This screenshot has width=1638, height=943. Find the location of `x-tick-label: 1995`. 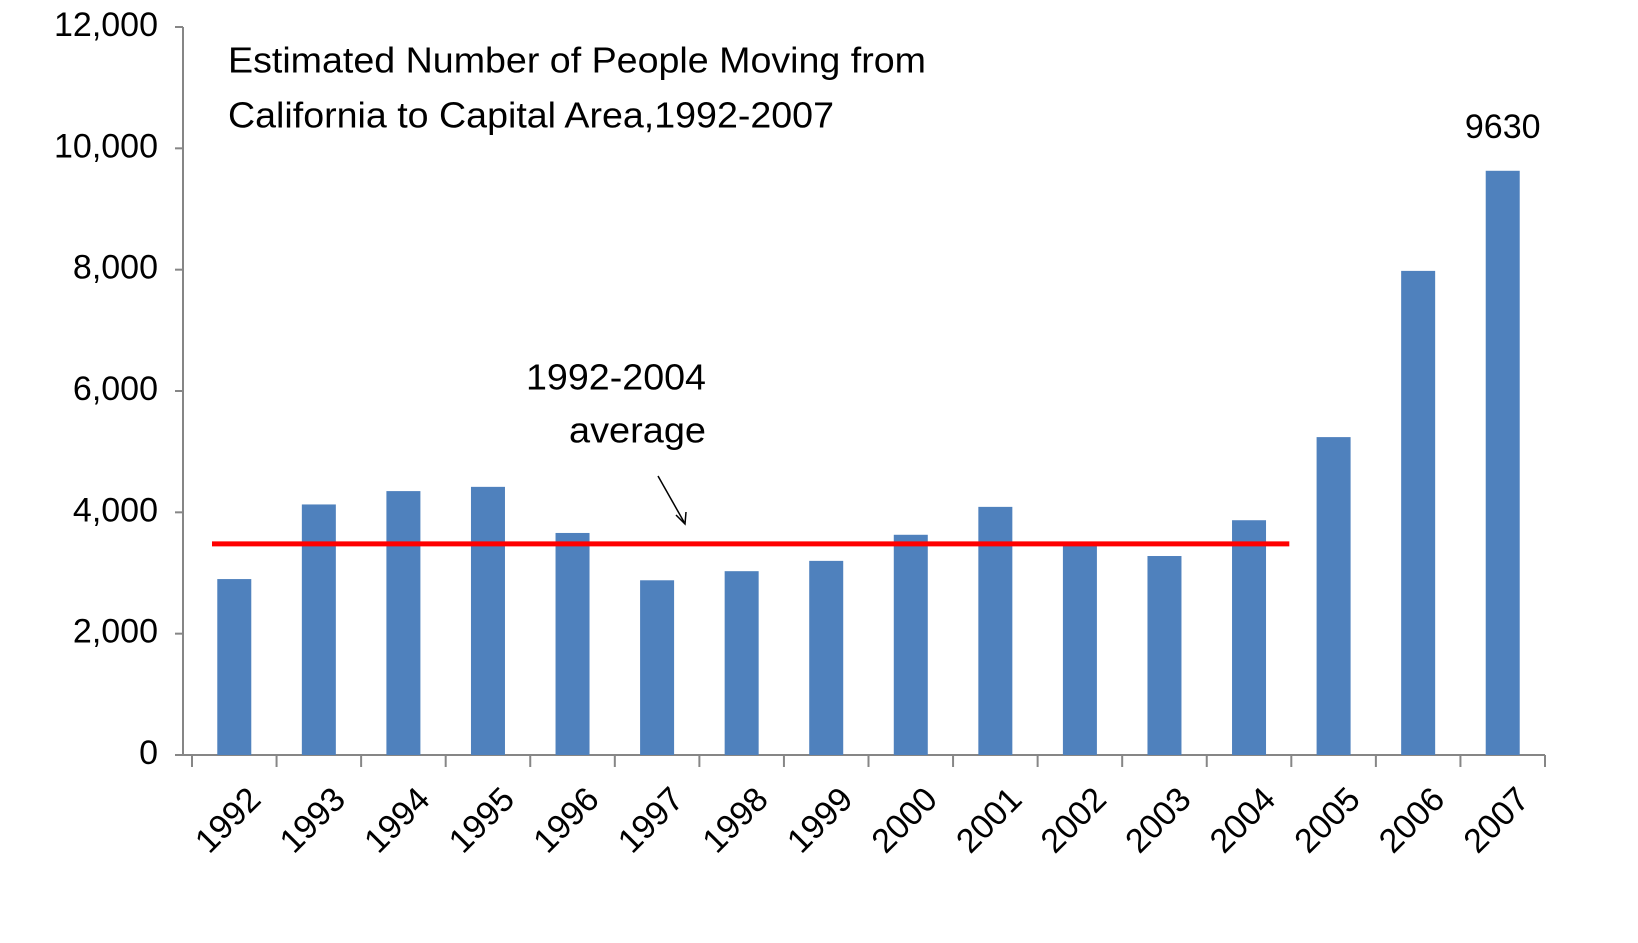

x-tick-label: 1995 is located at coordinates (482, 820).